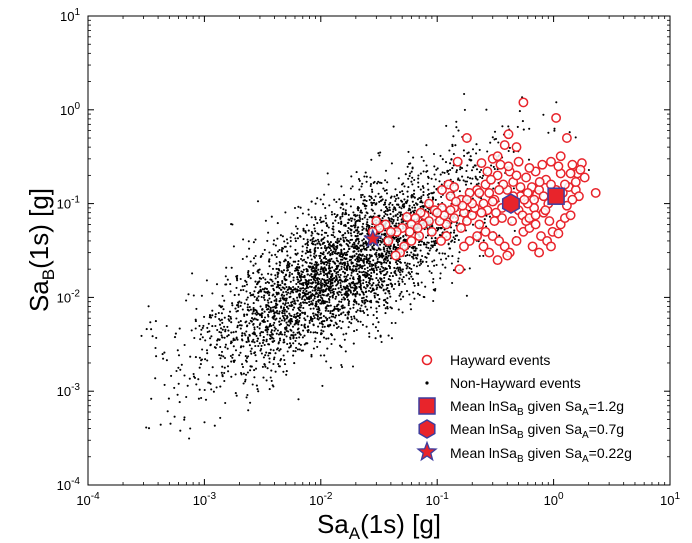  I want to click on y-tick-label: 10⁻³, so click(69, 390).